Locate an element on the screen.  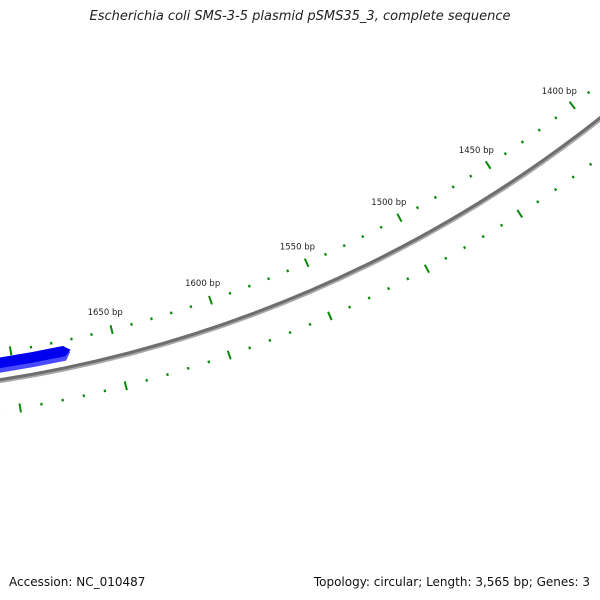
tick-label: 1450 bp is located at coordinates (476, 151).